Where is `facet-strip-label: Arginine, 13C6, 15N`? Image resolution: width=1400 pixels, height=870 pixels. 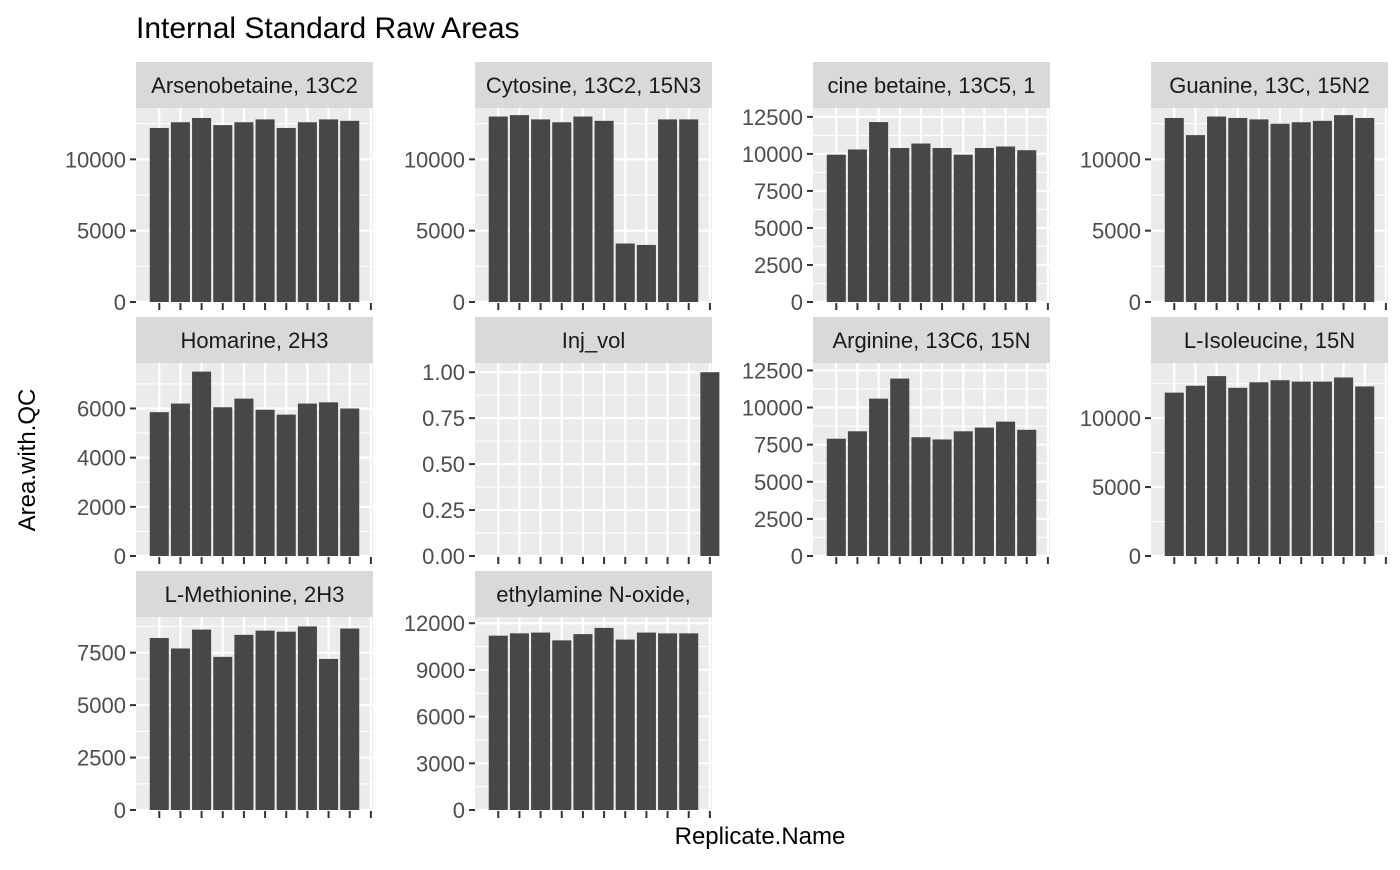
facet-strip-label: Arginine, 13C6, 15N is located at coordinates (931, 340).